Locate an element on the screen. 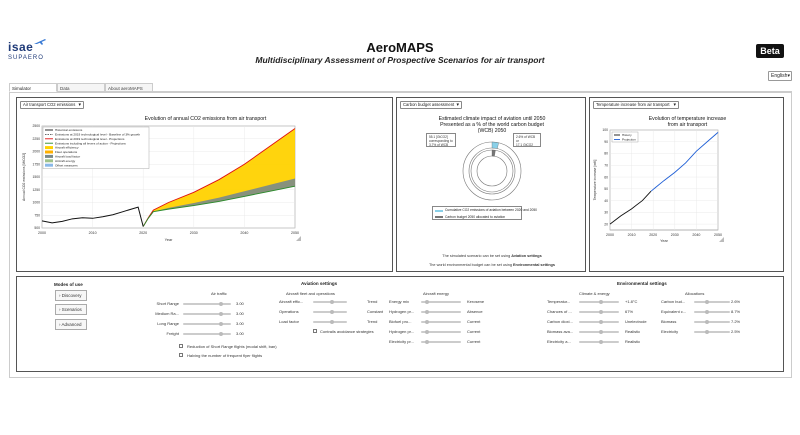  annotation-left-line: corresponding to is located at coordinates (441, 141).